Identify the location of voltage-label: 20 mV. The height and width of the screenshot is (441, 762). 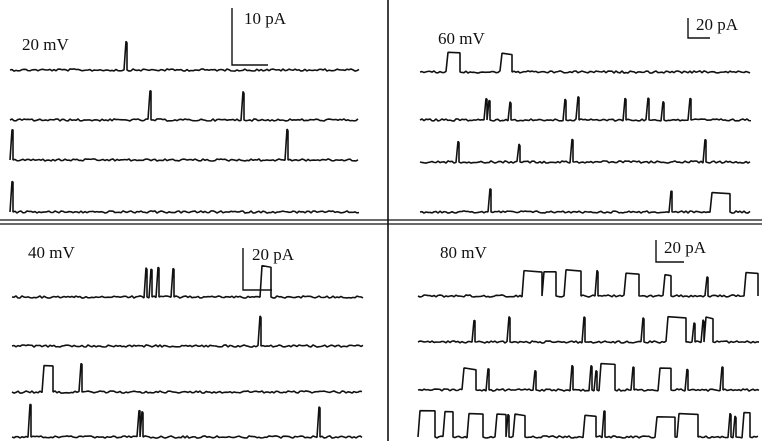
(45, 44).